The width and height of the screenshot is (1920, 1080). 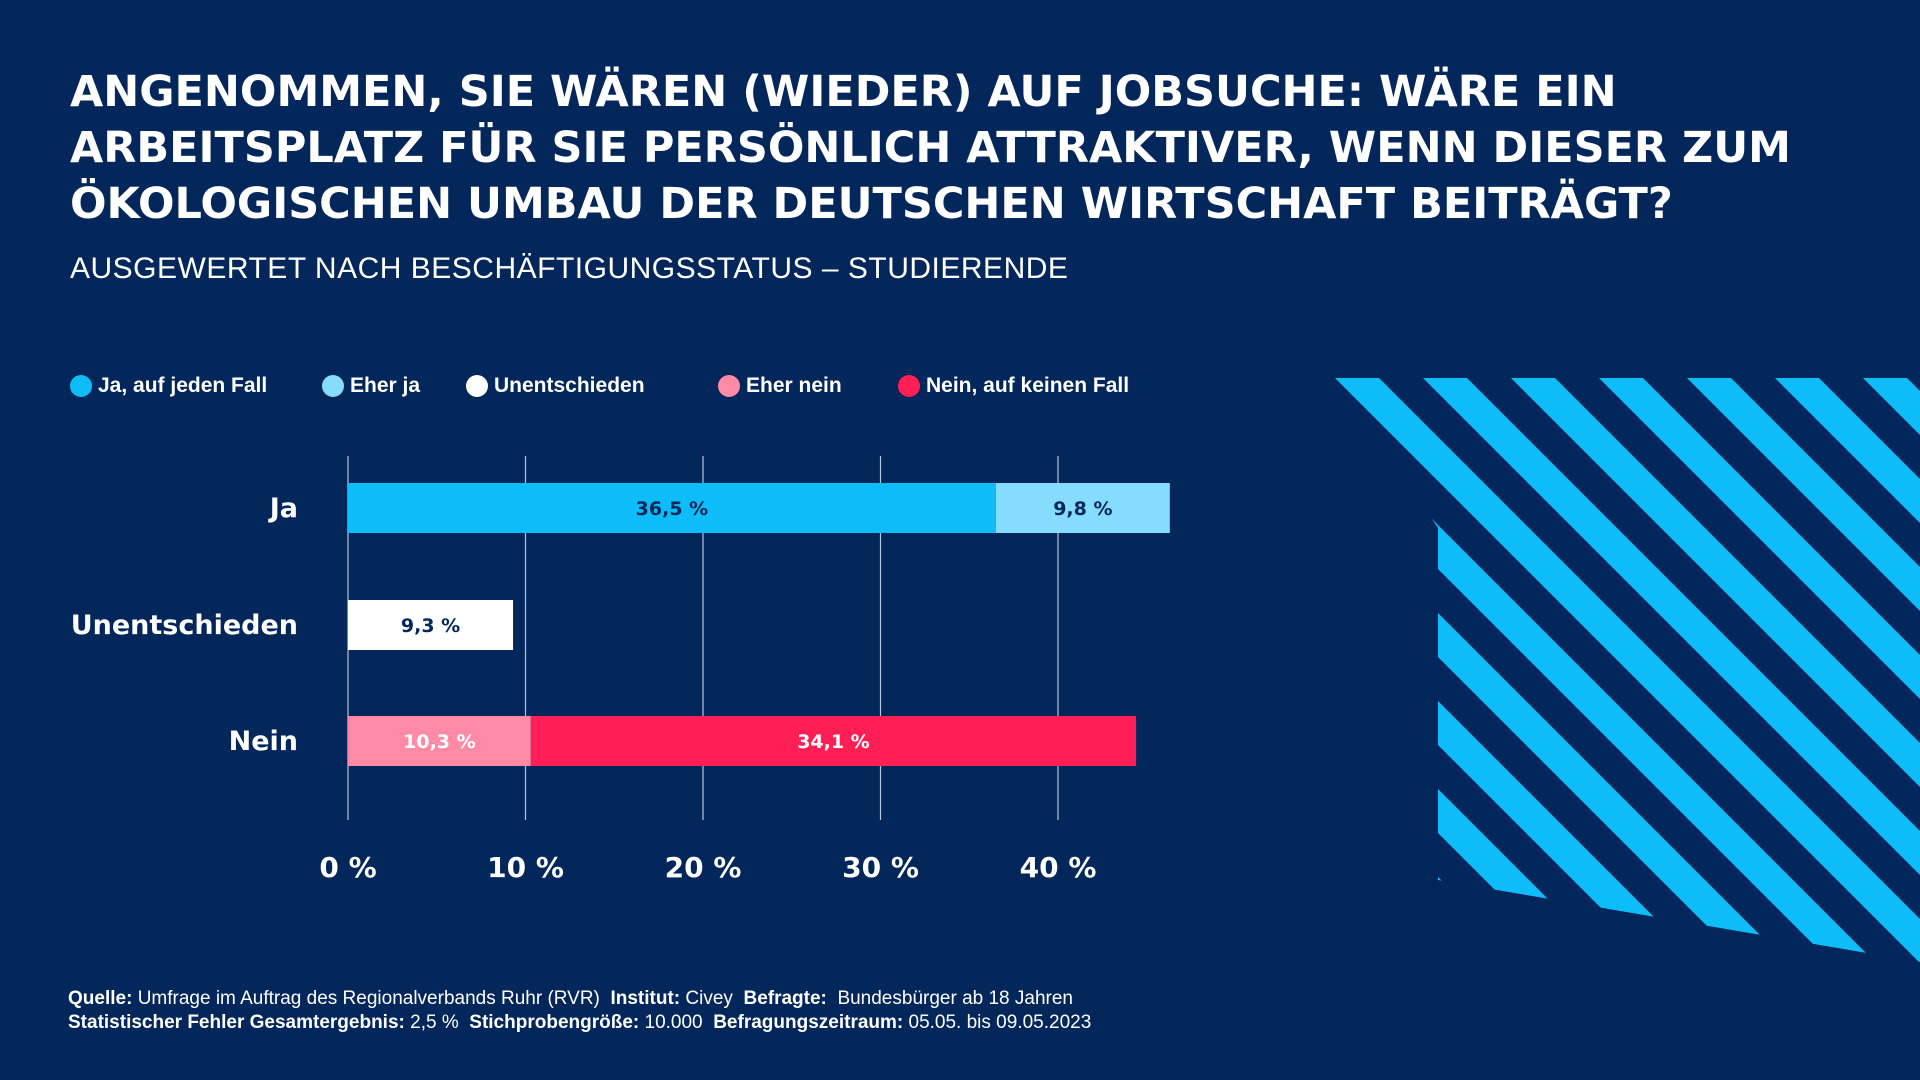 What do you see at coordinates (709, 998) in the screenshot?
I see `source-value-institut: Civey` at bounding box center [709, 998].